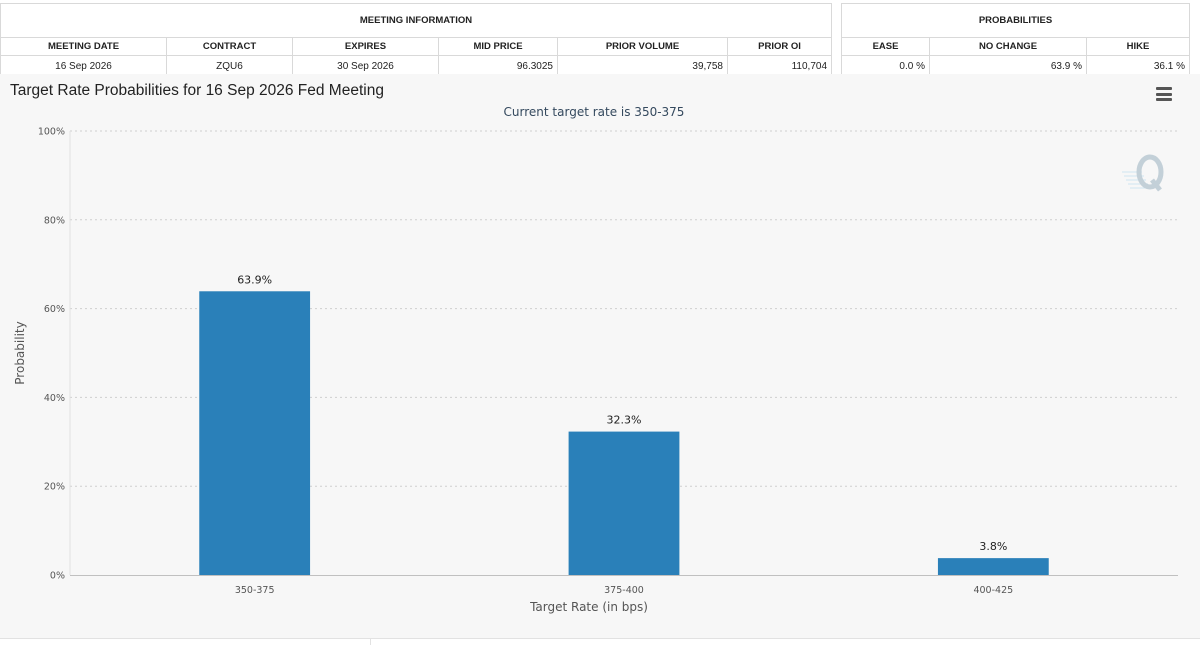 Image resolution: width=1200 pixels, height=645 pixels. What do you see at coordinates (1008, 46) in the screenshot?
I see `no-change-header: NO CHANGE` at bounding box center [1008, 46].